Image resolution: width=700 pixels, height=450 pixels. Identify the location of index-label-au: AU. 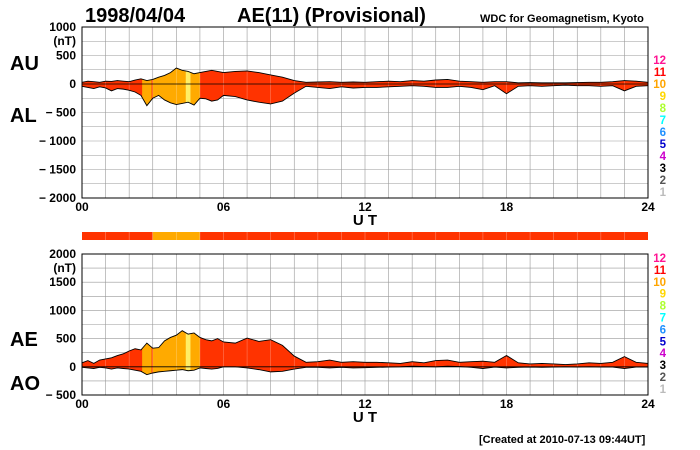
(24, 64).